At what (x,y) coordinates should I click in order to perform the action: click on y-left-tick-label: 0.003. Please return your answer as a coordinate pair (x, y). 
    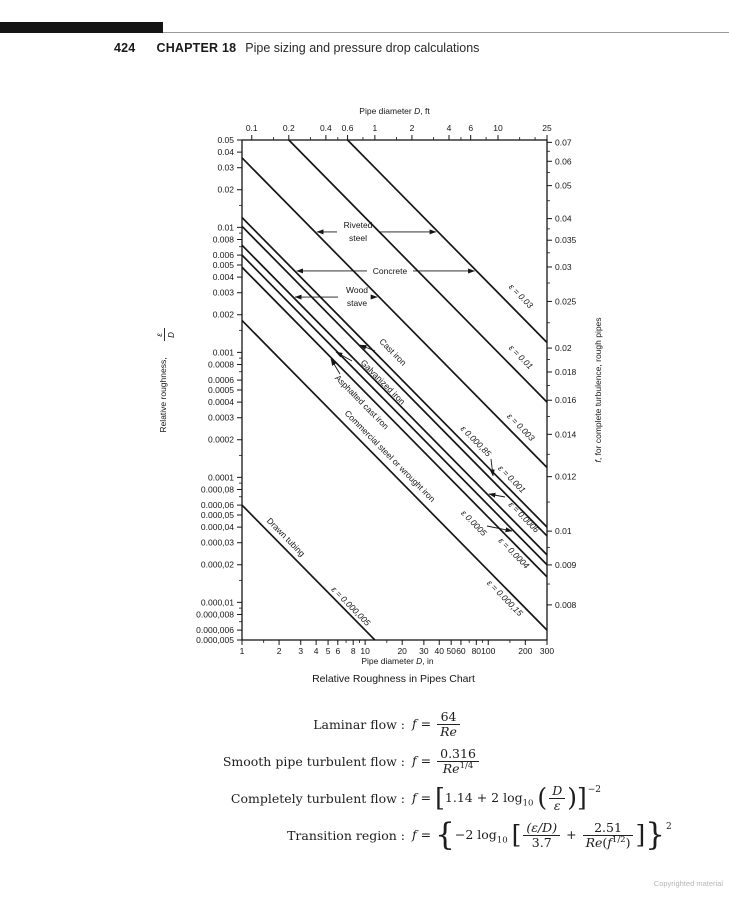
    Looking at the image, I should click on (224, 293).